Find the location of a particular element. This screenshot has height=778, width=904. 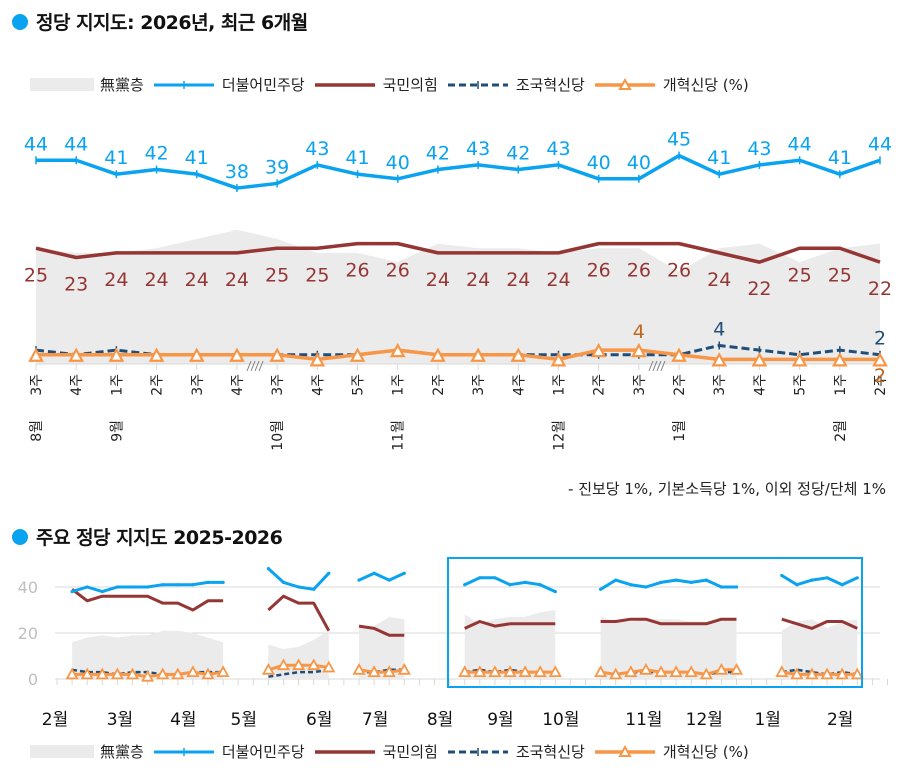

y-tick-label: 40 is located at coordinates (28, 587).